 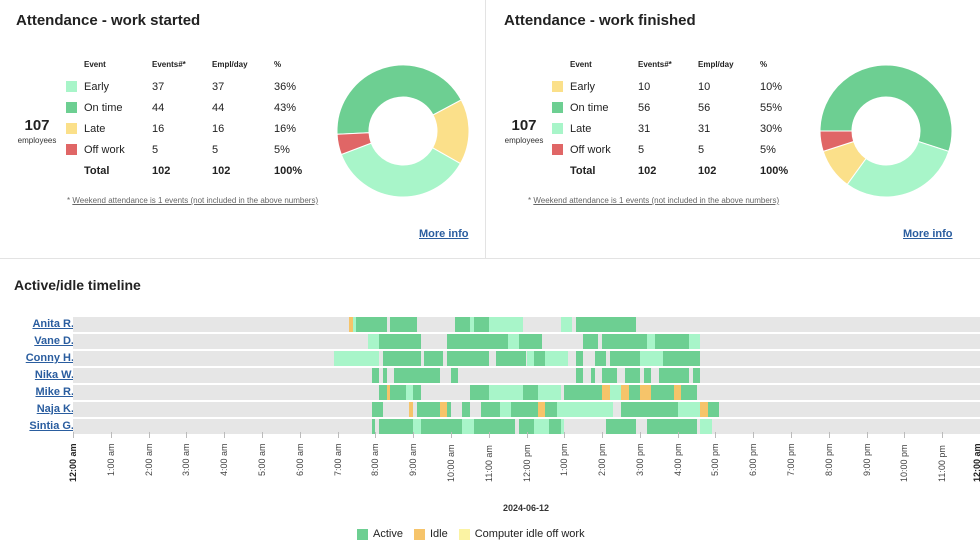 What do you see at coordinates (54, 341) in the screenshot?
I see `employee-name-link: Vane D.` at bounding box center [54, 341].